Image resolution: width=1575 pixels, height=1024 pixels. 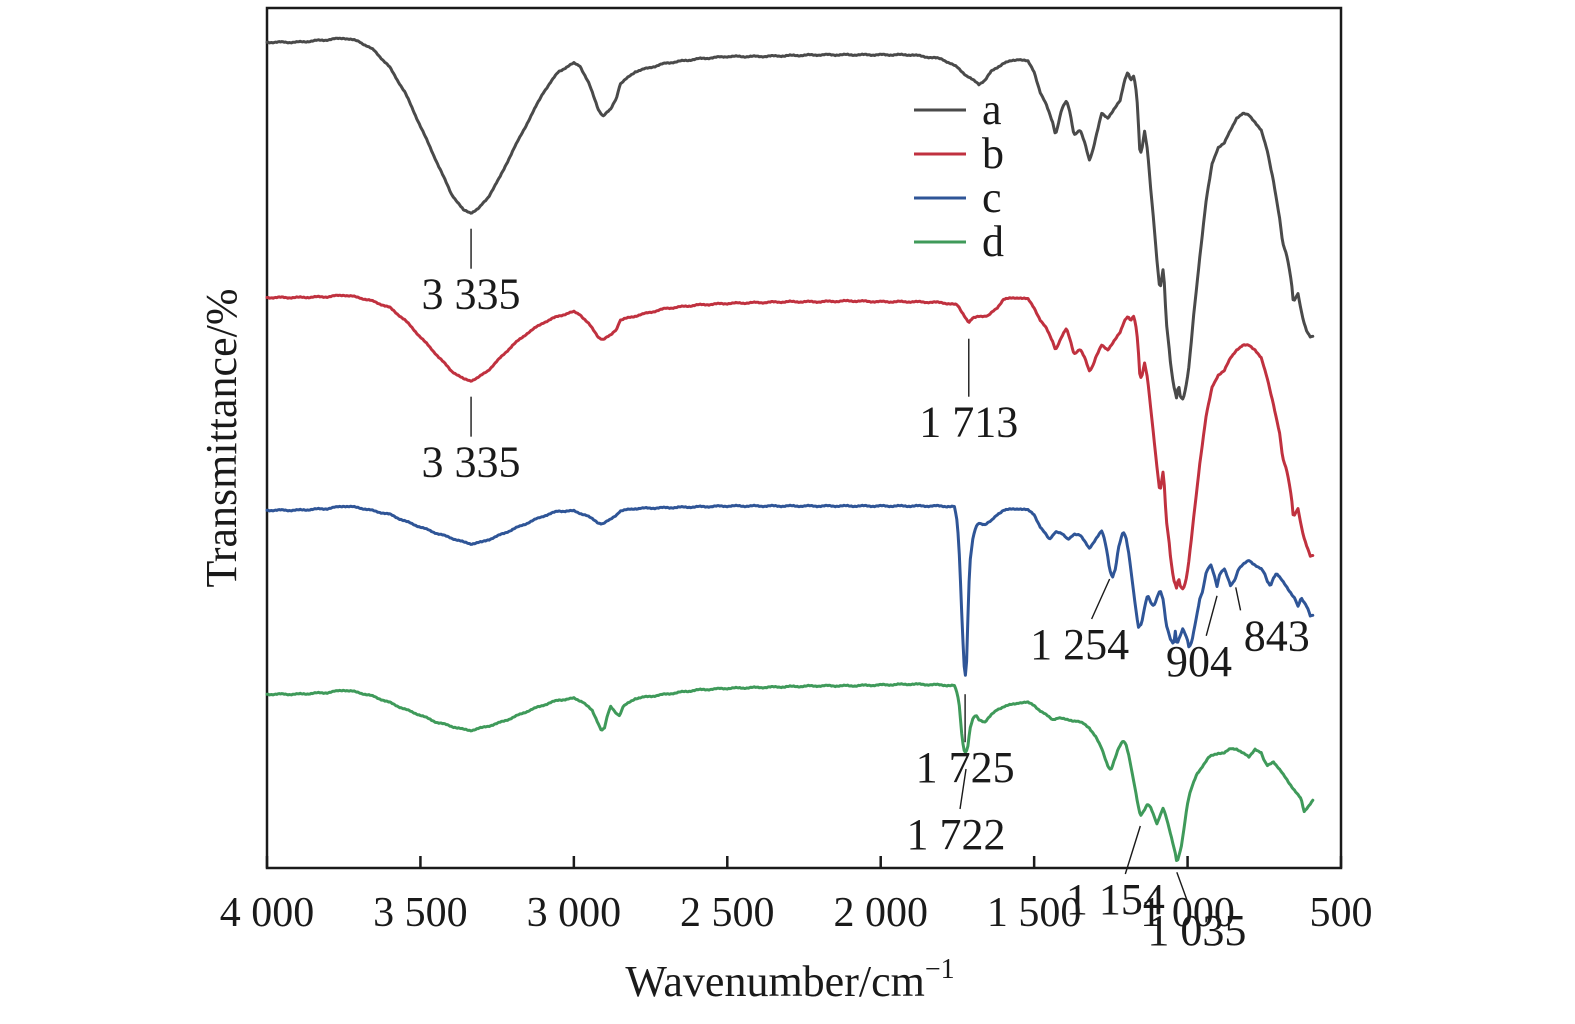 I want to click on x-tick-label: 3 000, so click(x=574, y=913).